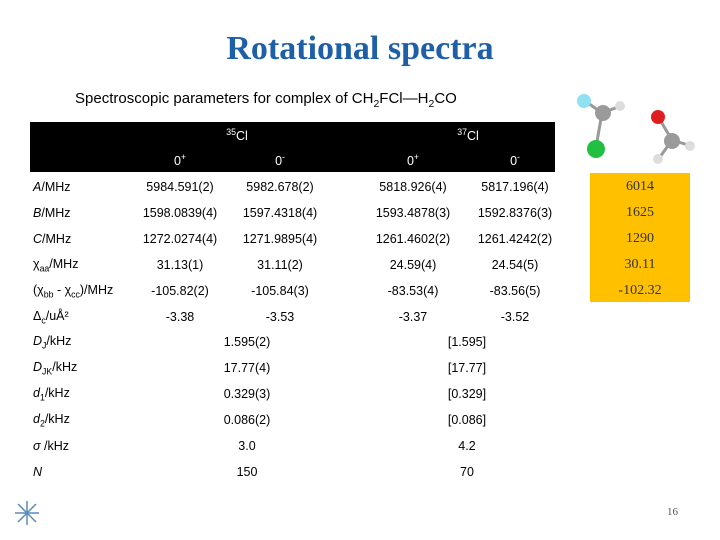  What do you see at coordinates (292, 147) in the screenshot?
I see `header-band` at bounding box center [292, 147].